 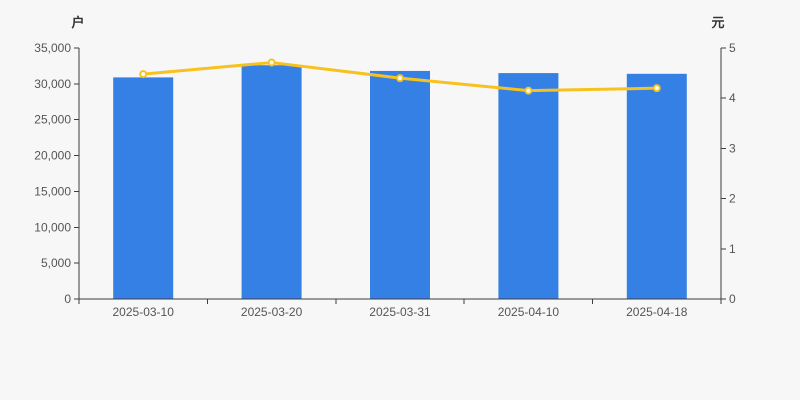 I want to click on left-axis-tick-label: 20,000, so click(x=52, y=156).